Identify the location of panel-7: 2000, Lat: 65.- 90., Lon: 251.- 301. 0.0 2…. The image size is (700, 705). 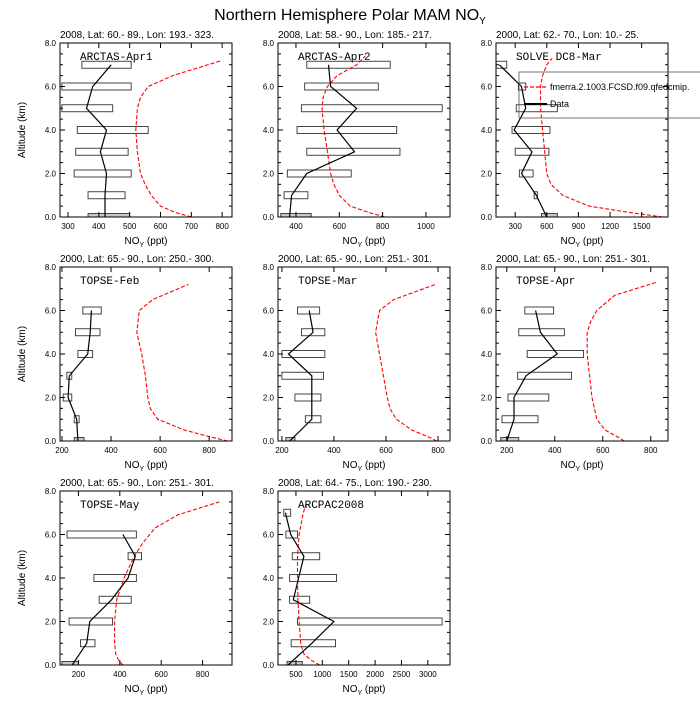
(125, 587).